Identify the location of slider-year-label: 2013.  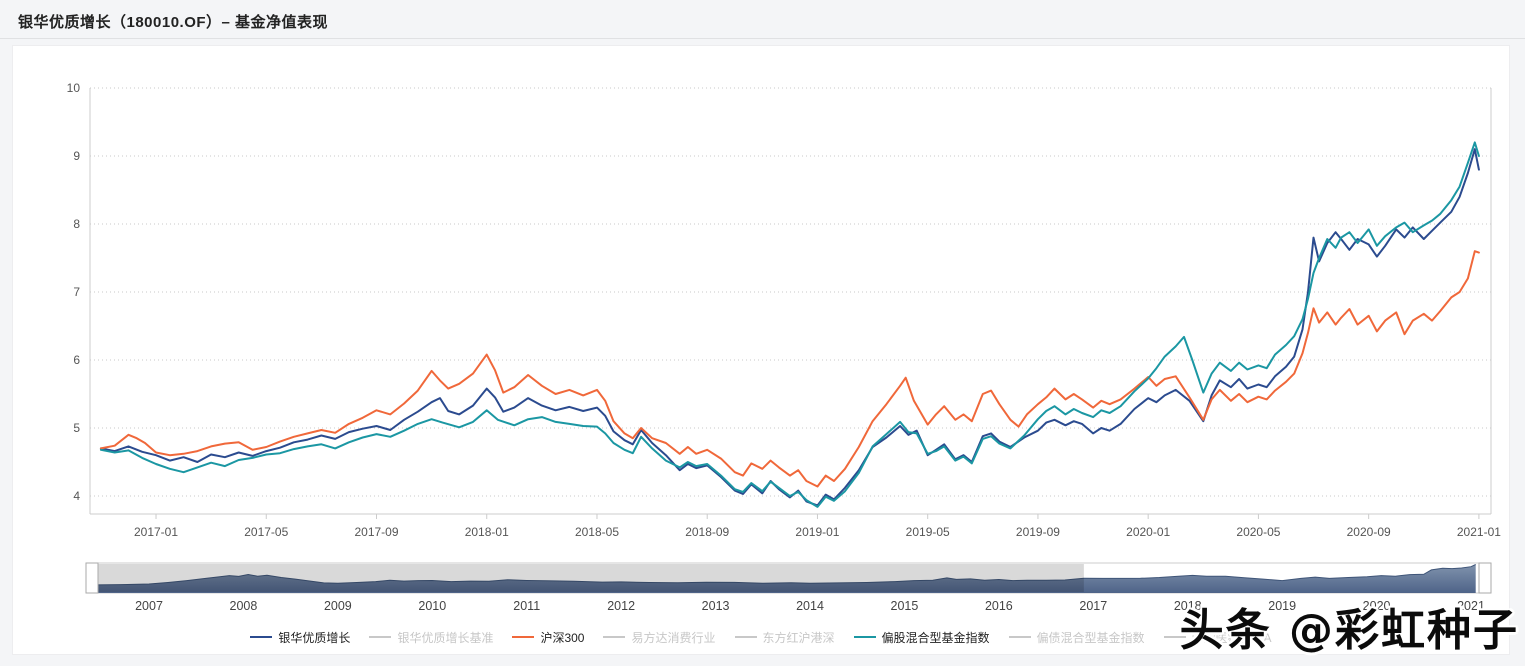
(716, 606).